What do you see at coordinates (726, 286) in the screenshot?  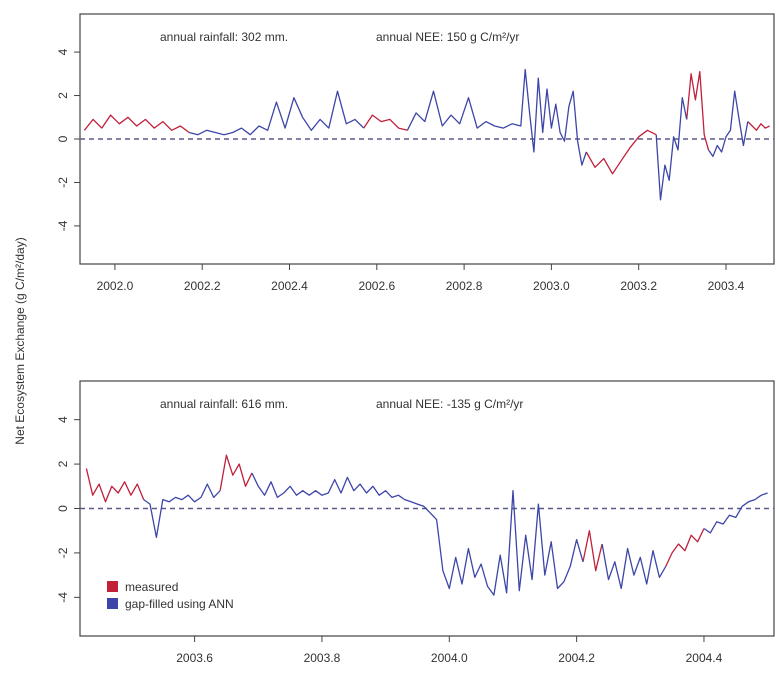 I see `x-tick-label: 2003.4` at bounding box center [726, 286].